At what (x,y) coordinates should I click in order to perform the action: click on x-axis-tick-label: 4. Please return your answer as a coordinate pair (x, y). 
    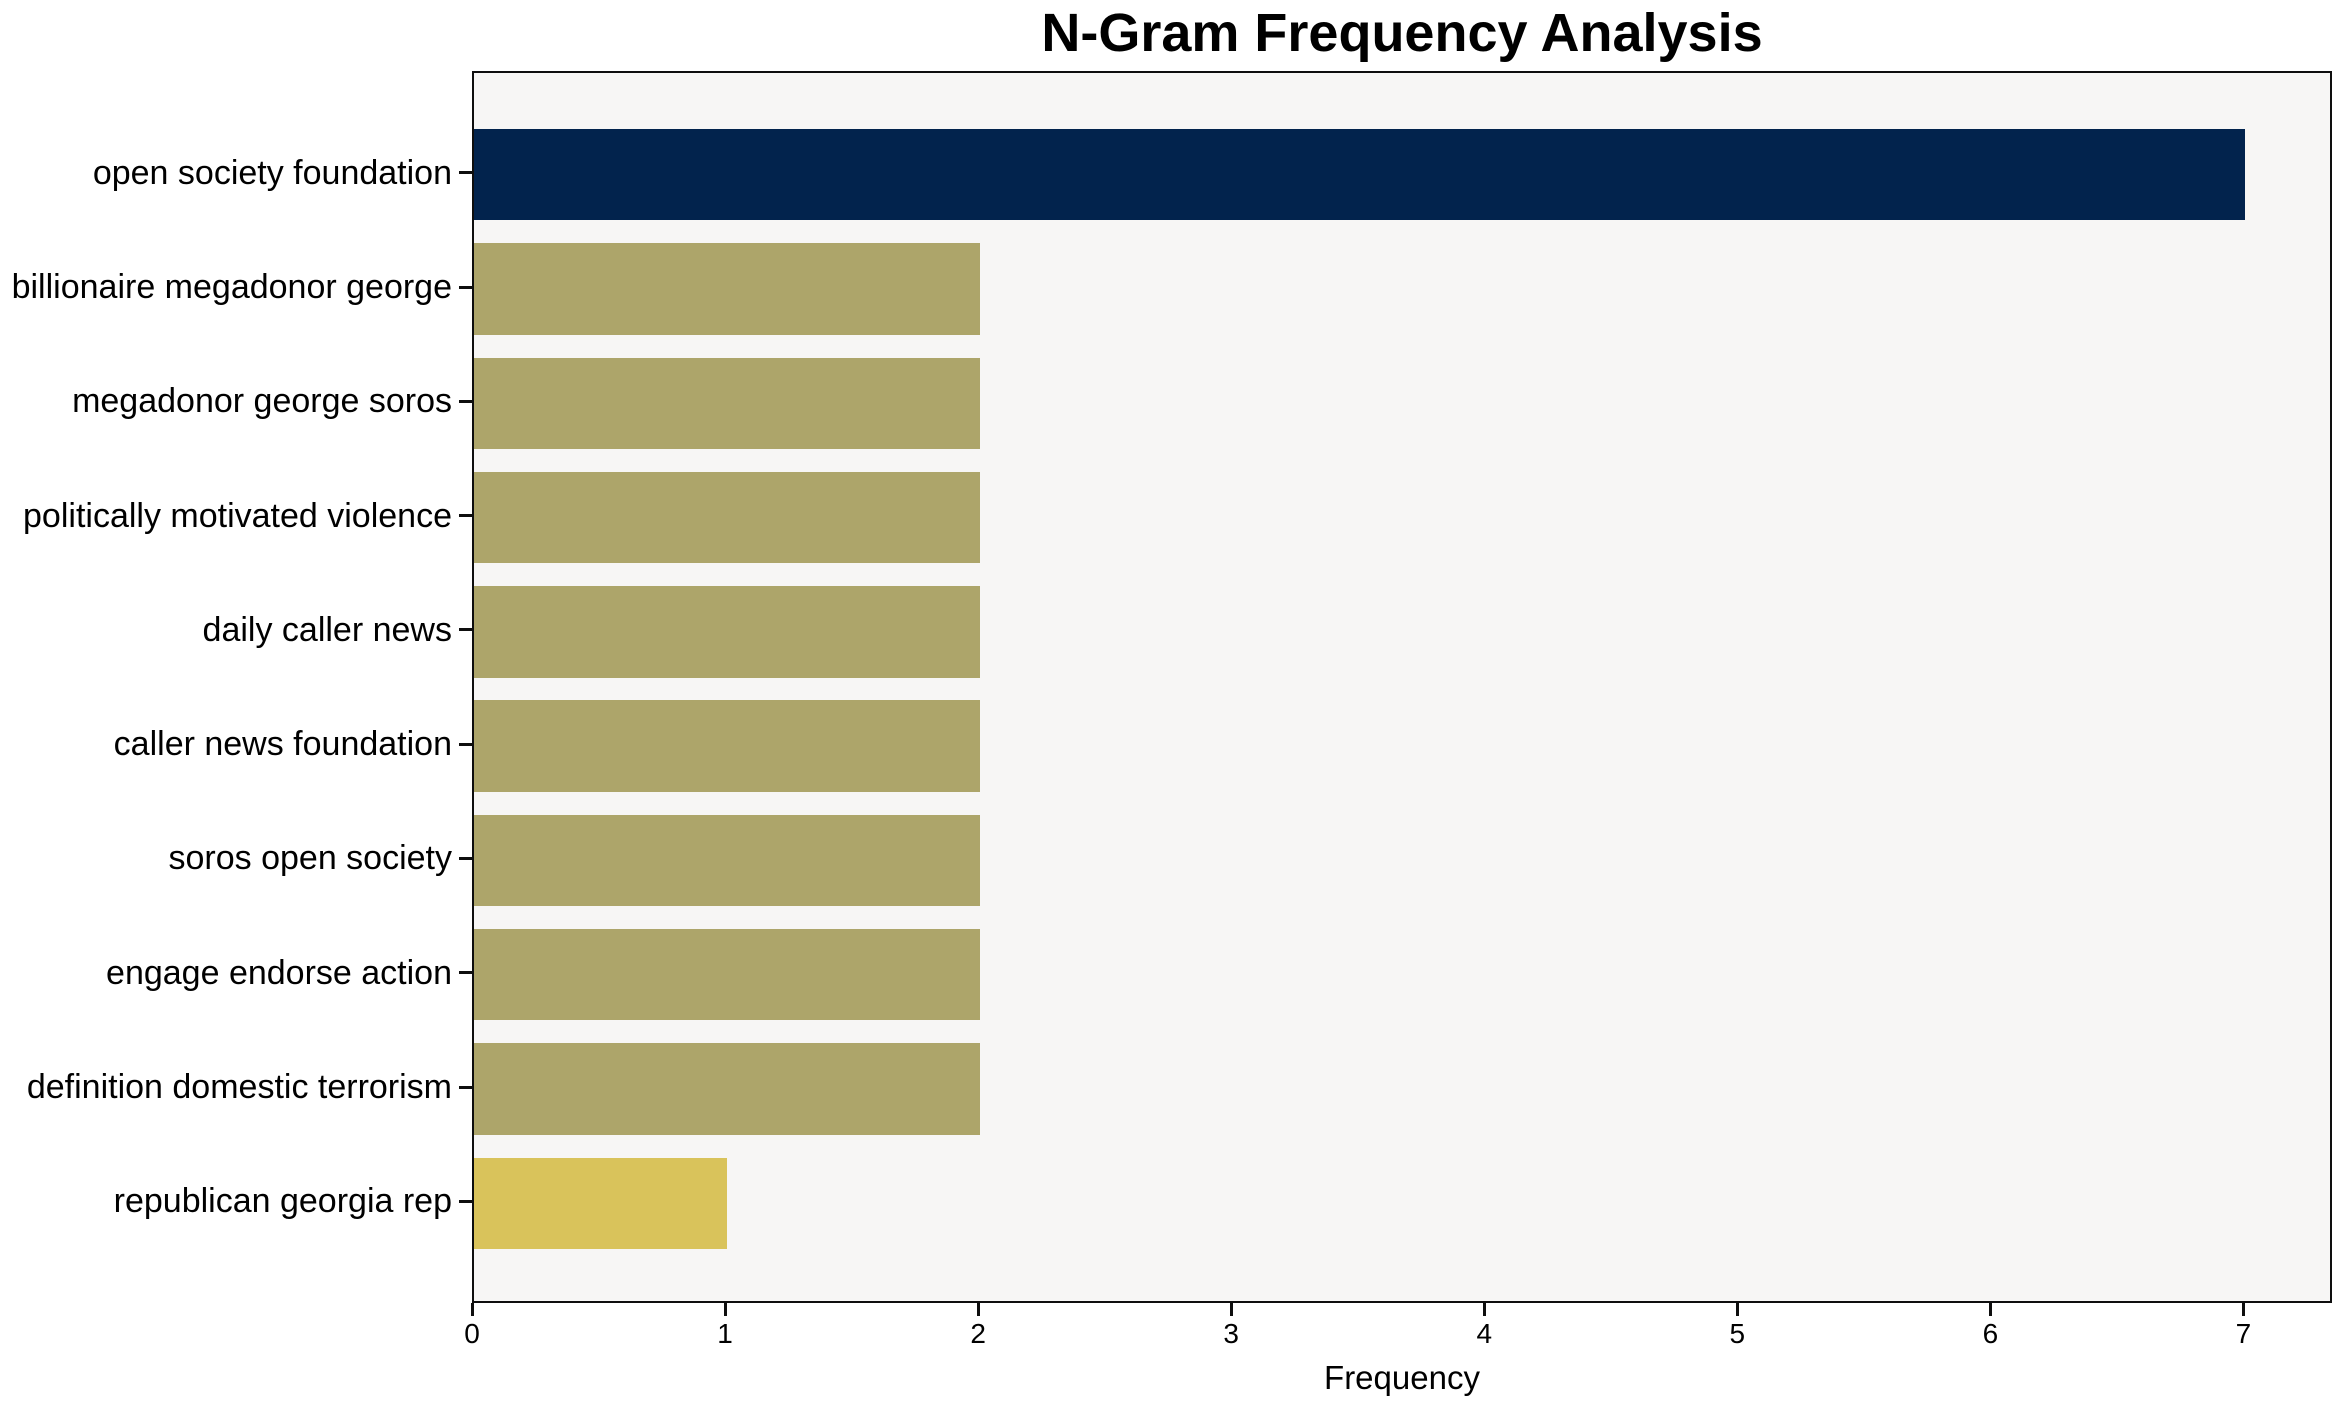
    Looking at the image, I should click on (1484, 1333).